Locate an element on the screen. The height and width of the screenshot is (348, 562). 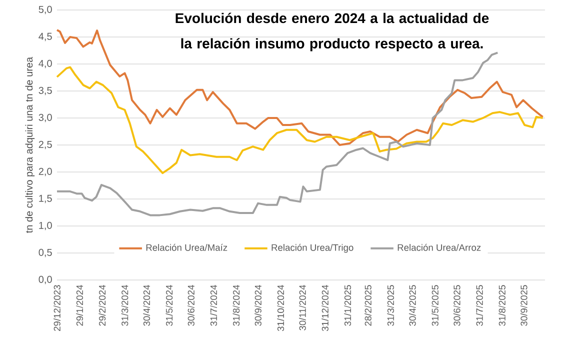
y-tick-label: 1,0 is located at coordinates (45, 226).